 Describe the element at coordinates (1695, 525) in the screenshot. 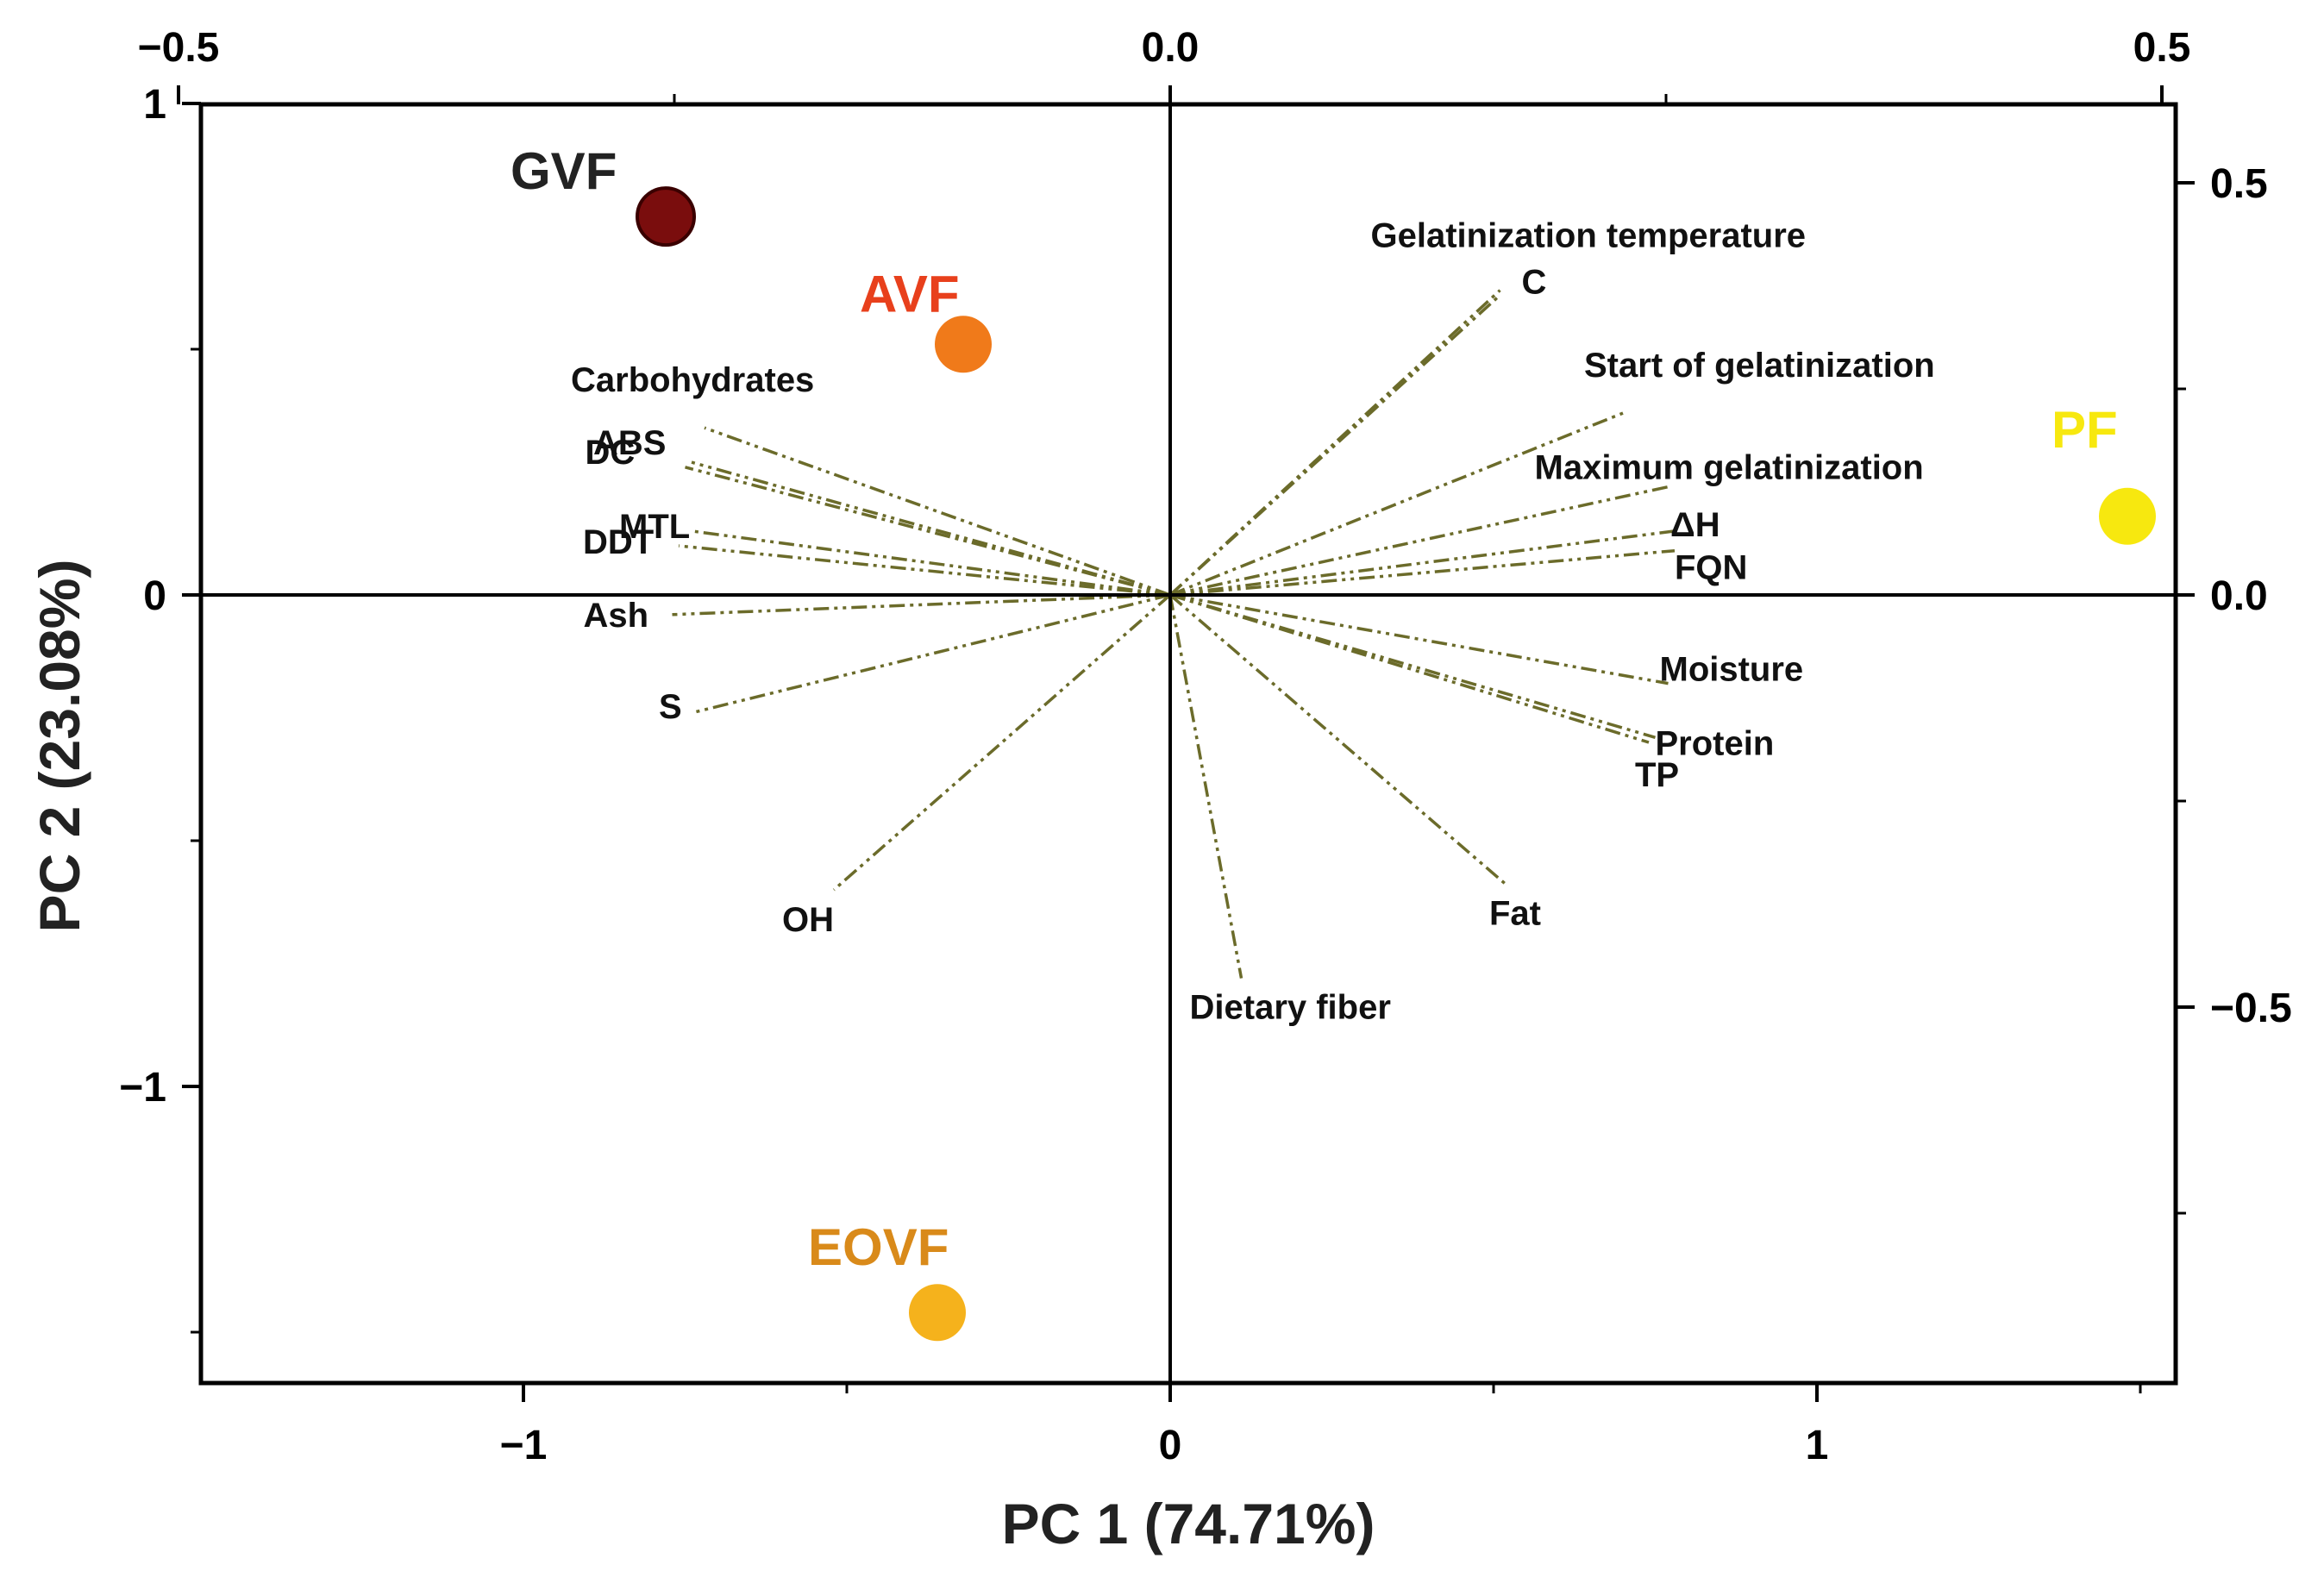

I see `loading-label: ΔH` at that location.